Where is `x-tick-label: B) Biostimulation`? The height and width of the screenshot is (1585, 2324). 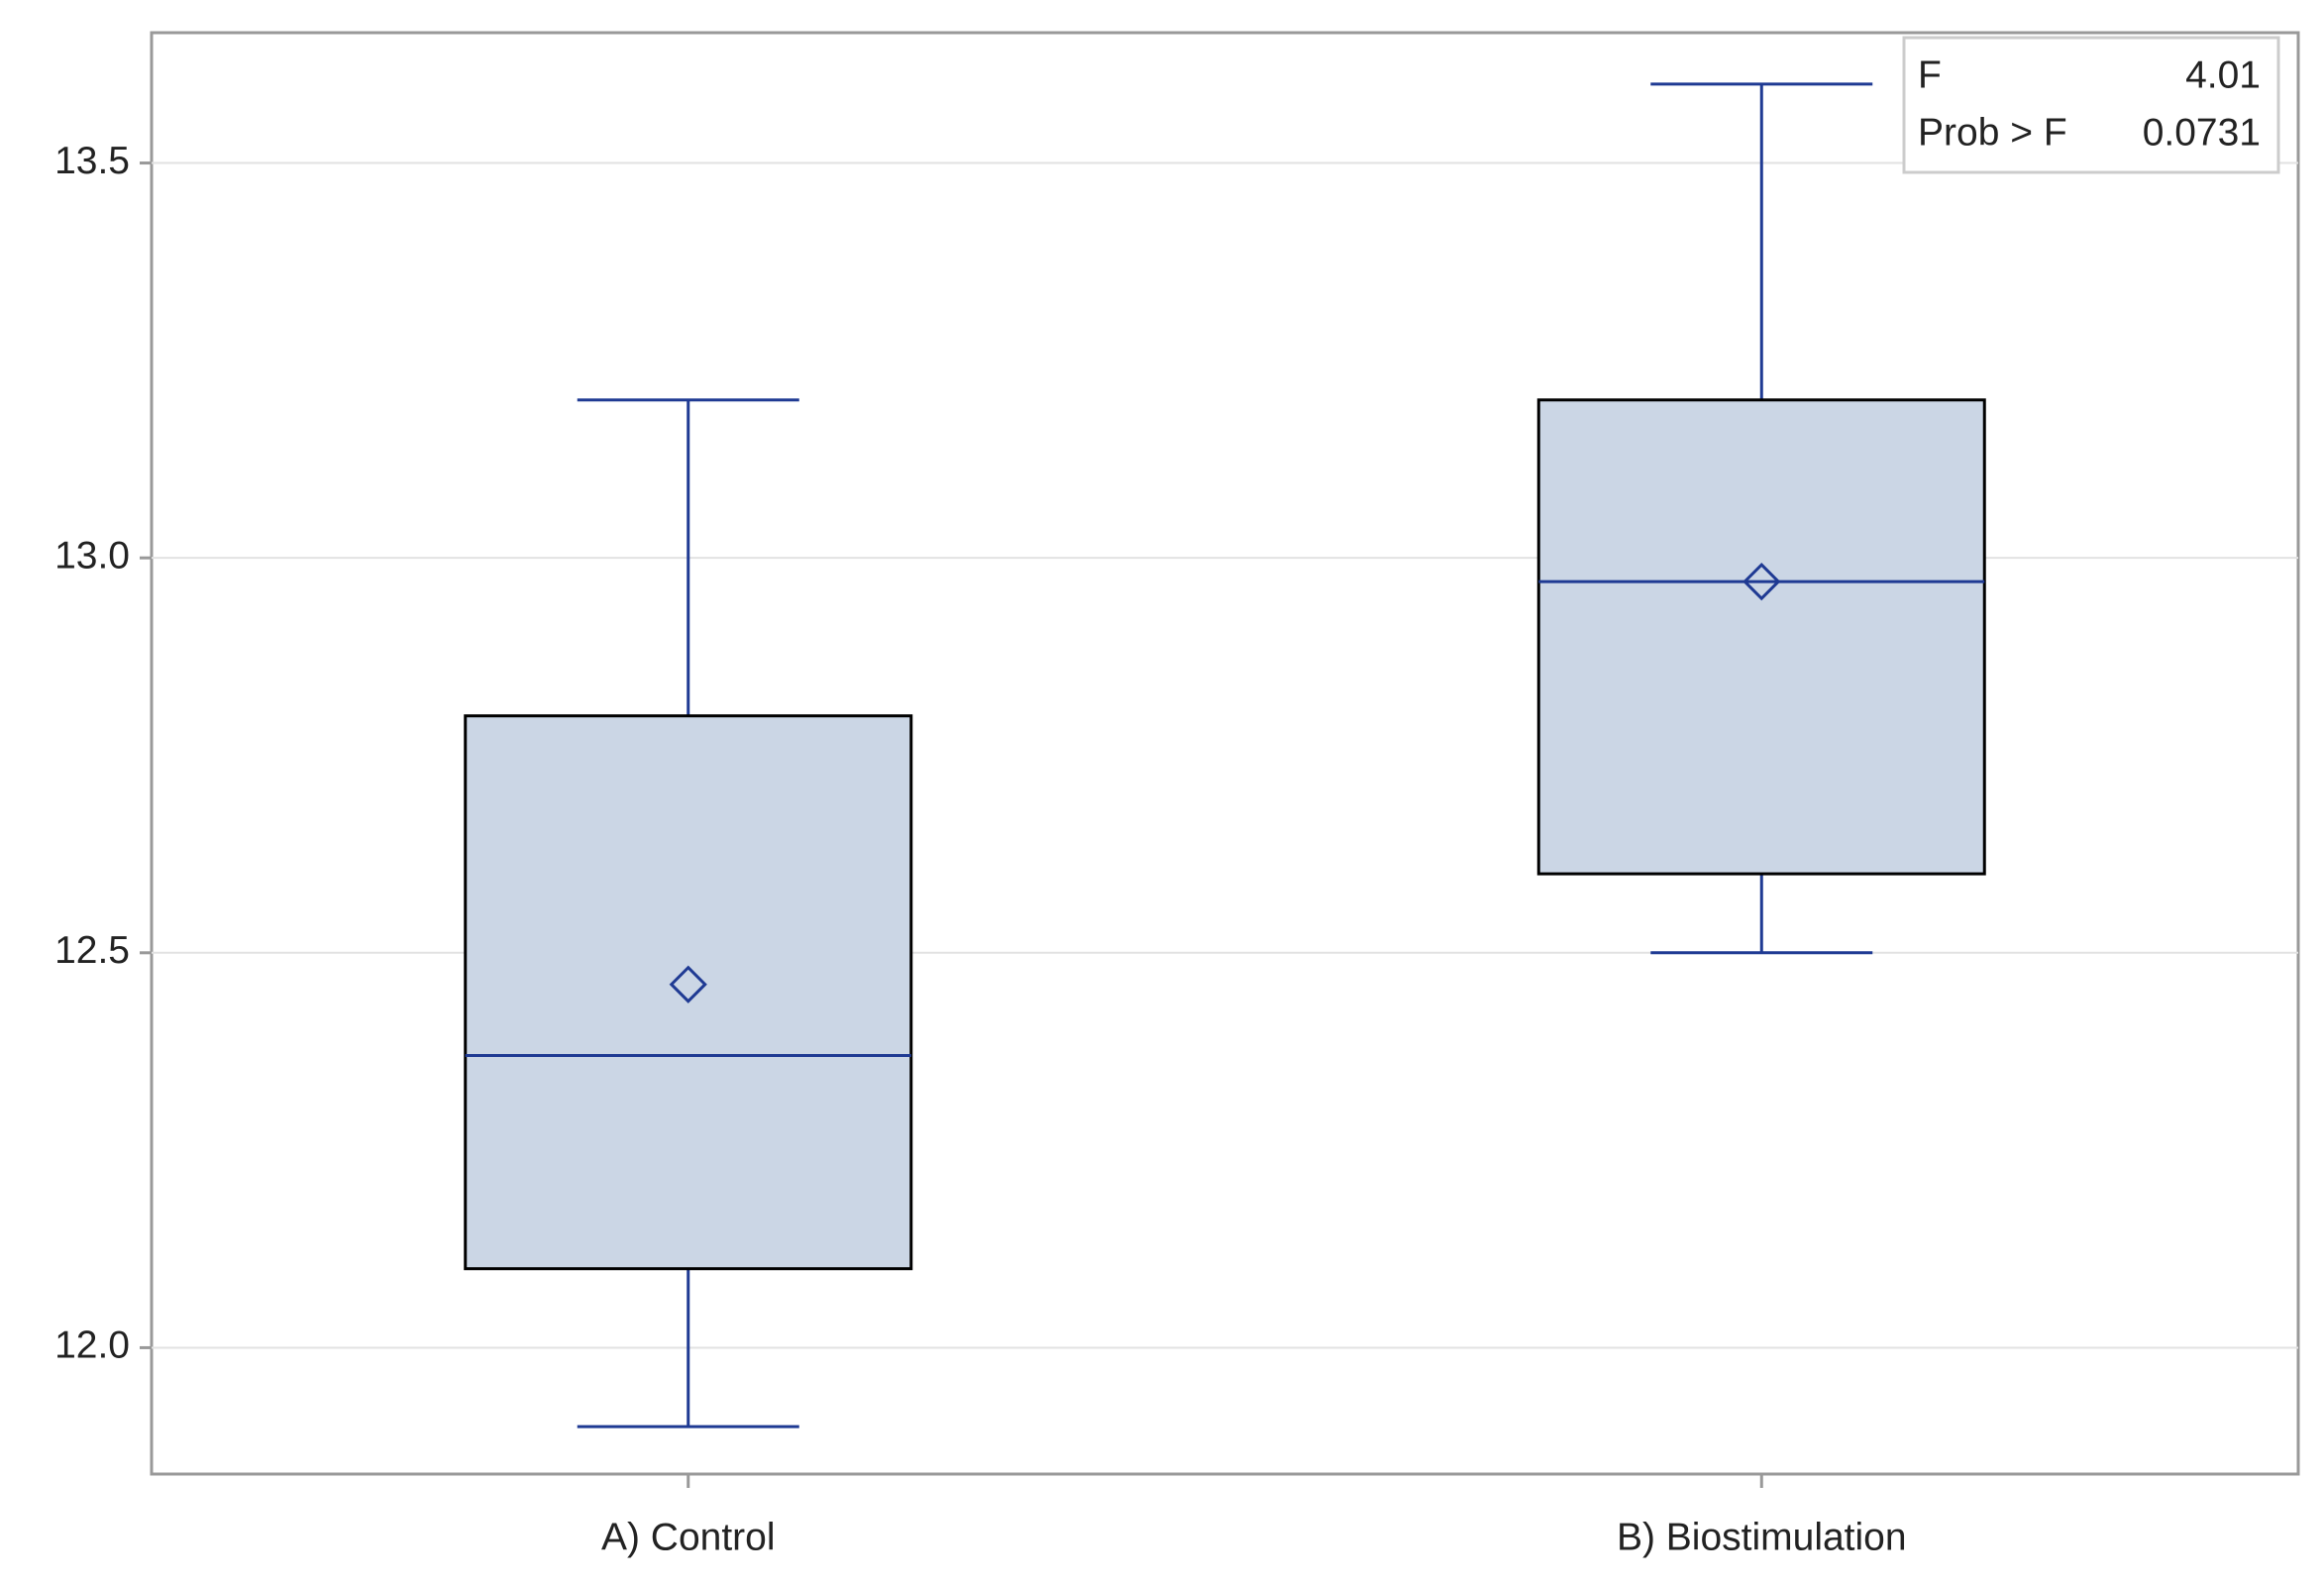
x-tick-label: B) Biostimulation is located at coordinates (1762, 1537).